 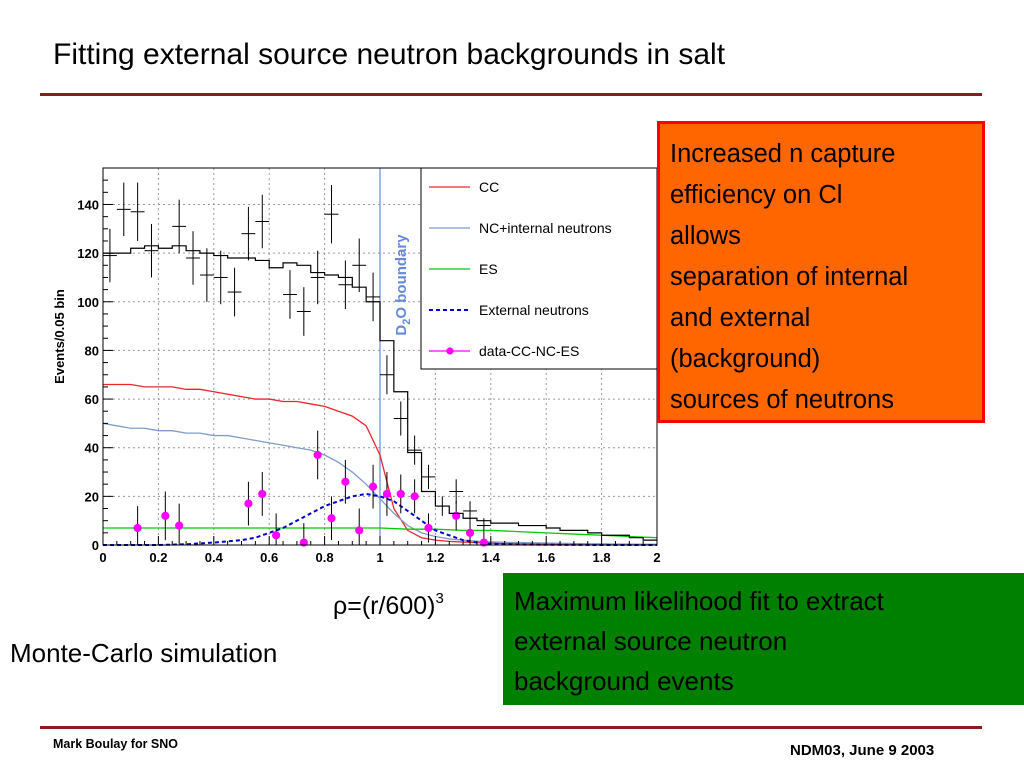 I want to click on legend-label: ES, so click(x=488, y=269).